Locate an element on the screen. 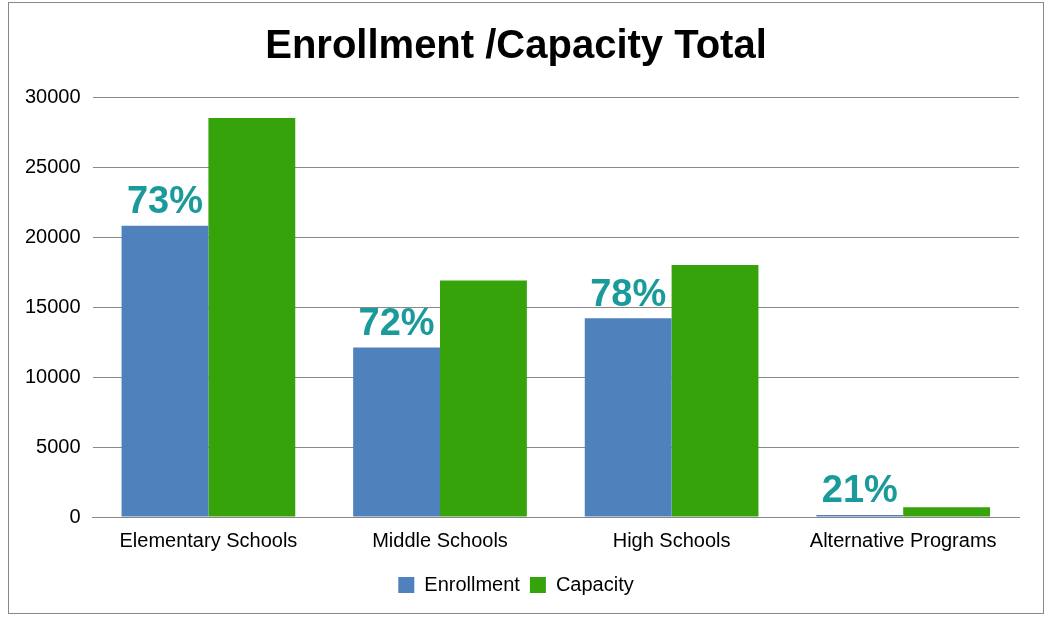 The width and height of the screenshot is (1048, 618). legend-label: Capacity is located at coordinates (594, 583).